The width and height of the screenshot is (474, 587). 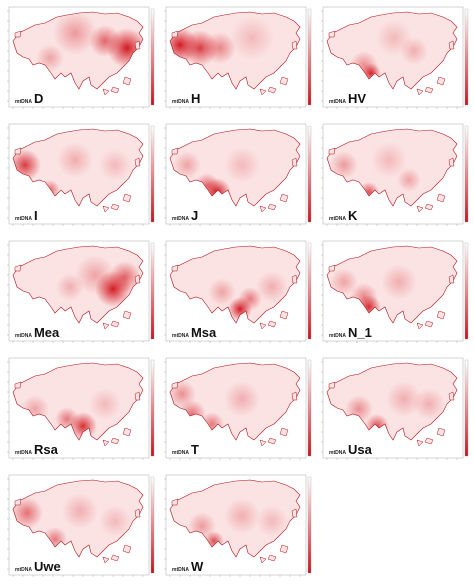 What do you see at coordinates (81, 410) in the screenshot?
I see `map-panel-rsa: mtDNA Rsa` at bounding box center [81, 410].